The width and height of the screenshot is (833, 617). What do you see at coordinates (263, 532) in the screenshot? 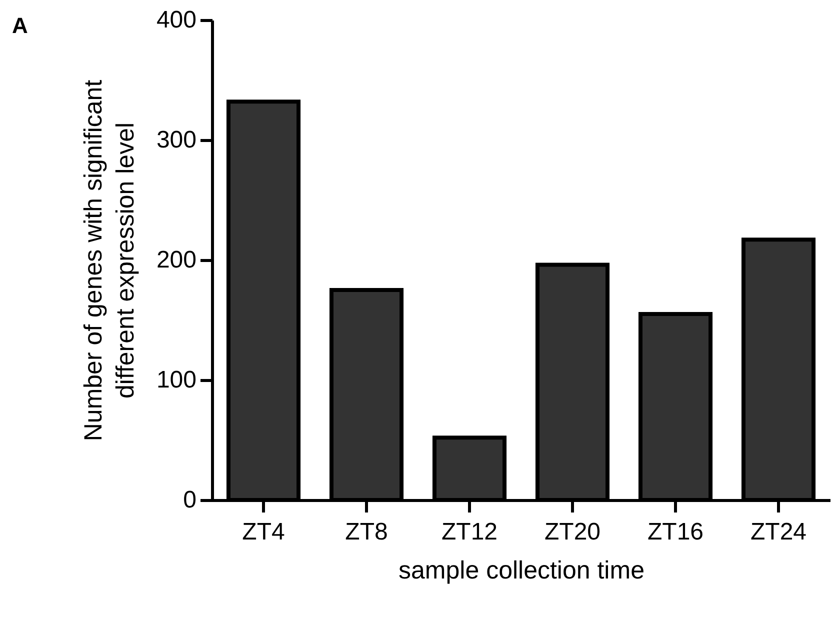
I see `x-tick-label: ZT4` at bounding box center [263, 532].